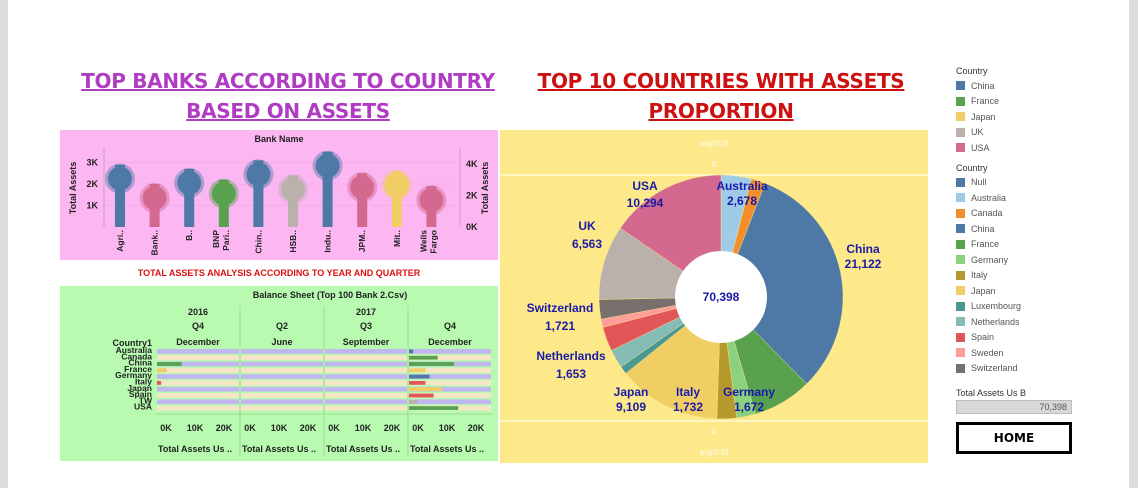  Describe the element at coordinates (1016, 86) in the screenshot. I see `legend1-item: China` at that location.